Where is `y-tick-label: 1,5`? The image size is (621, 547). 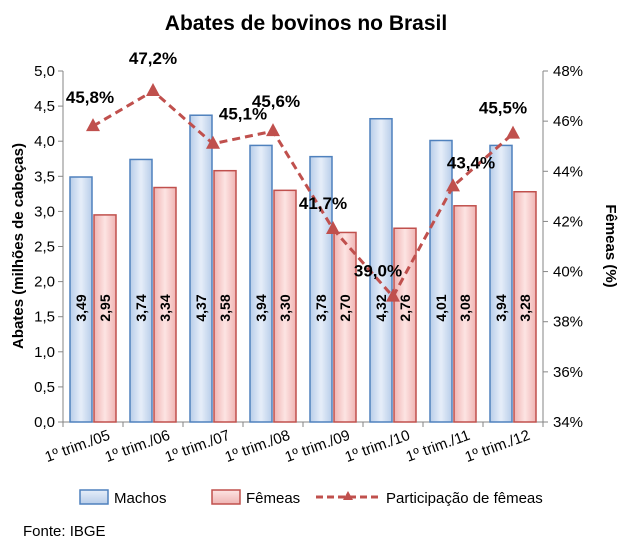 y-tick-label: 1,5 is located at coordinates (44, 317).